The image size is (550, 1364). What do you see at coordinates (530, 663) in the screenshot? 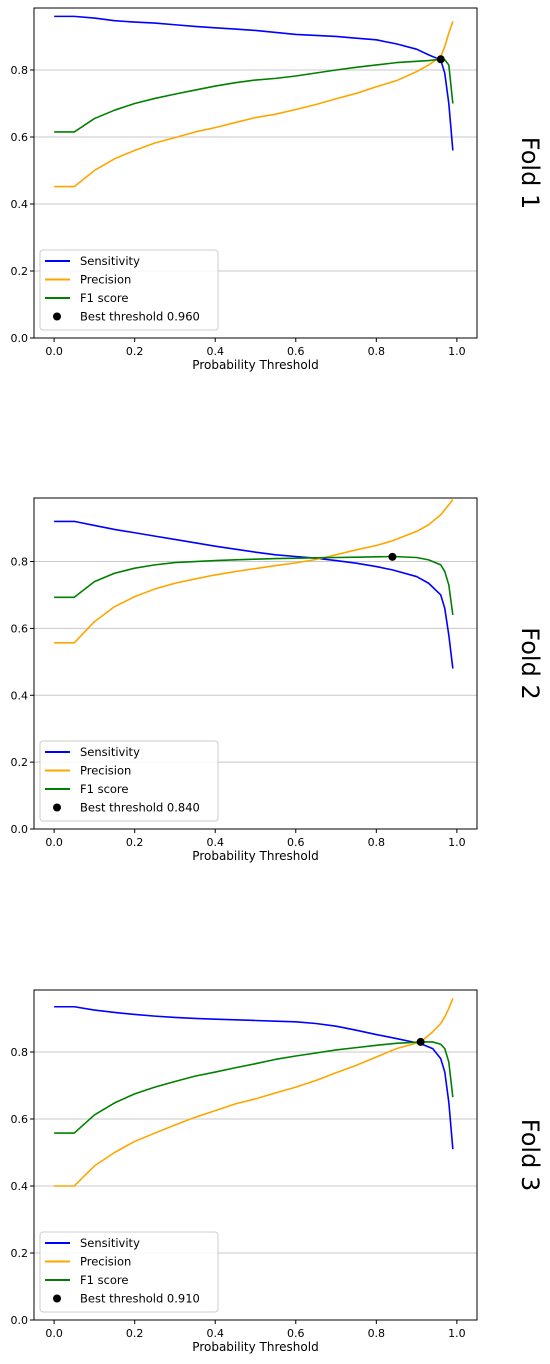
I see `fold-label: Fold 2` at bounding box center [530, 663].